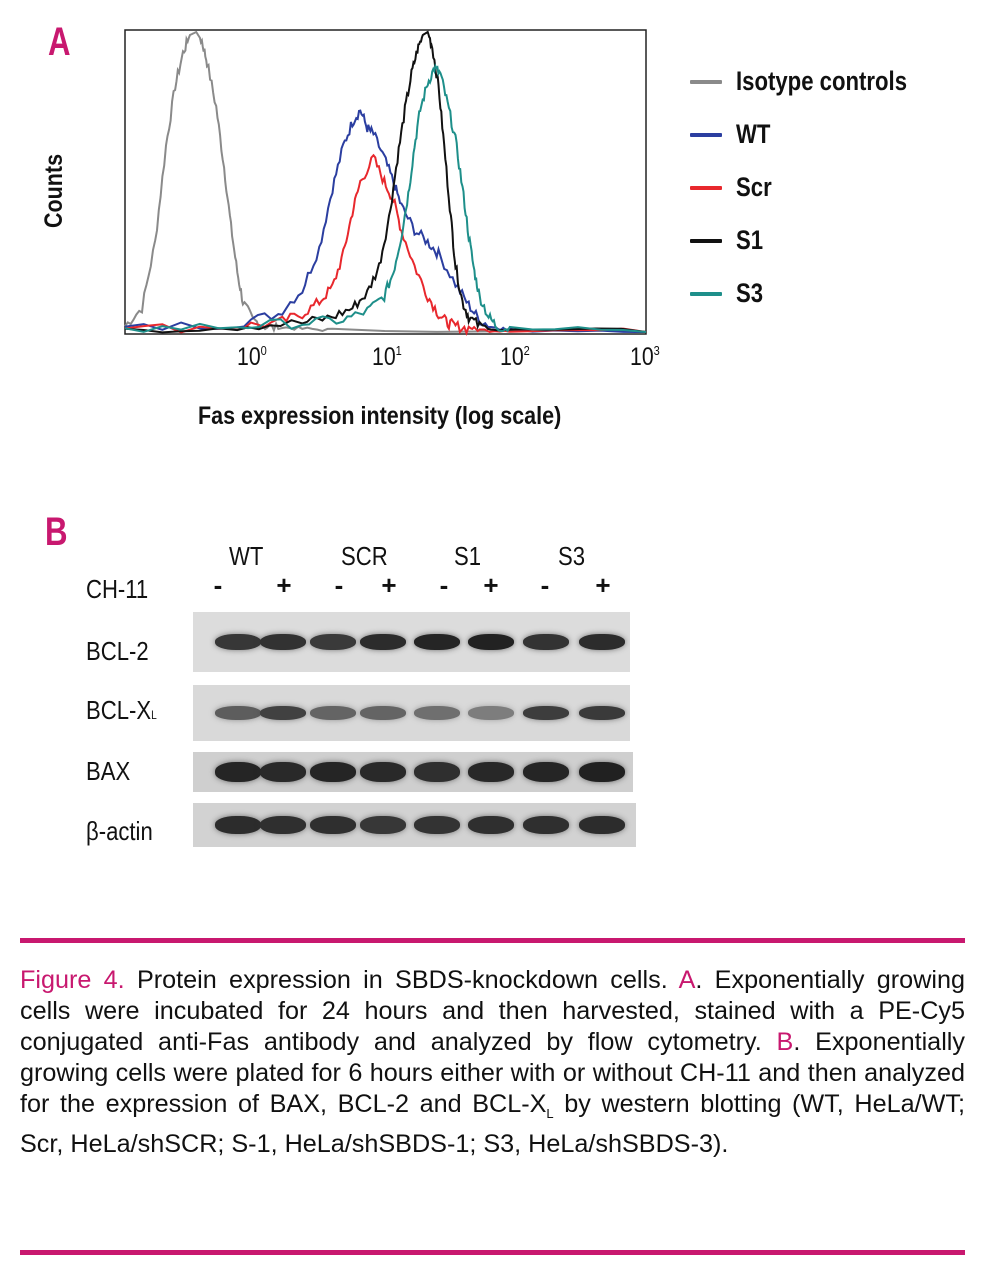  I want to click on group-label-s3: S3, so click(572, 556).